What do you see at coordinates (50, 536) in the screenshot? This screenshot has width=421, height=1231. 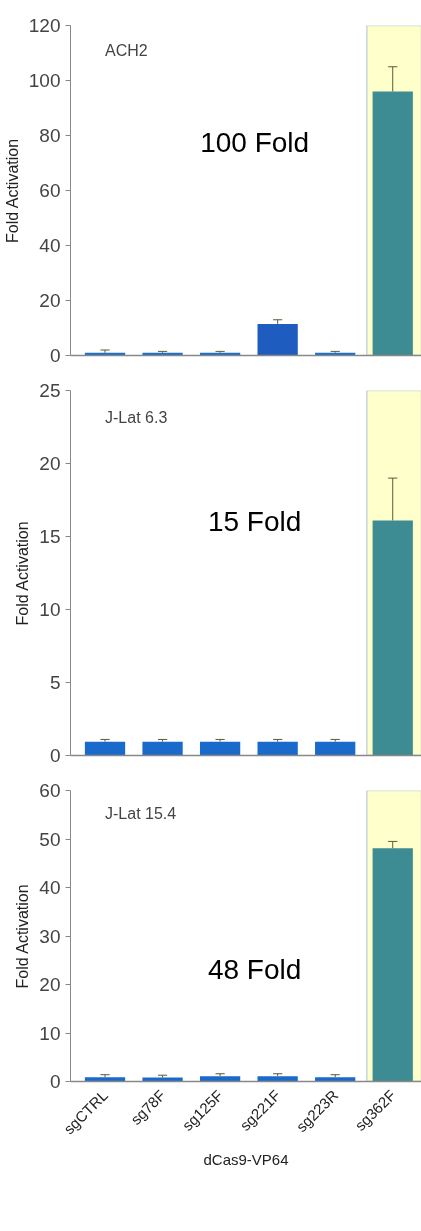 I see `y-tick-label: 15` at bounding box center [50, 536].